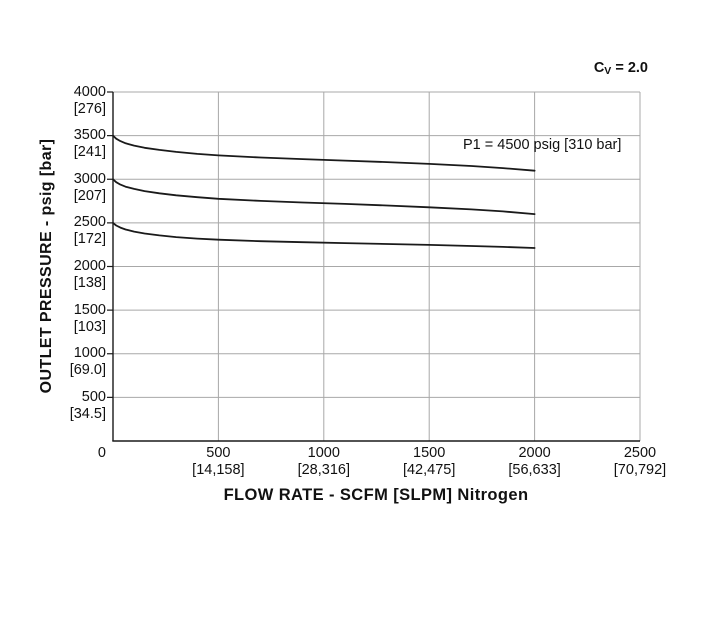 This screenshot has width=713, height=619. What do you see at coordinates (324, 153) in the screenshot?
I see `curve-set-pressure-3500-psig` at bounding box center [324, 153].